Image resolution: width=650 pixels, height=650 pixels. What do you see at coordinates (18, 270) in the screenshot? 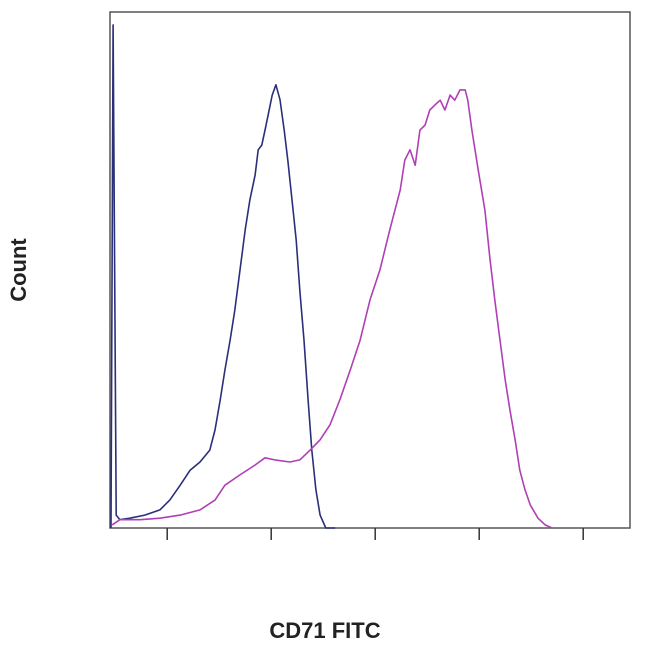
I see `y-axis-label: Count` at bounding box center [18, 270].